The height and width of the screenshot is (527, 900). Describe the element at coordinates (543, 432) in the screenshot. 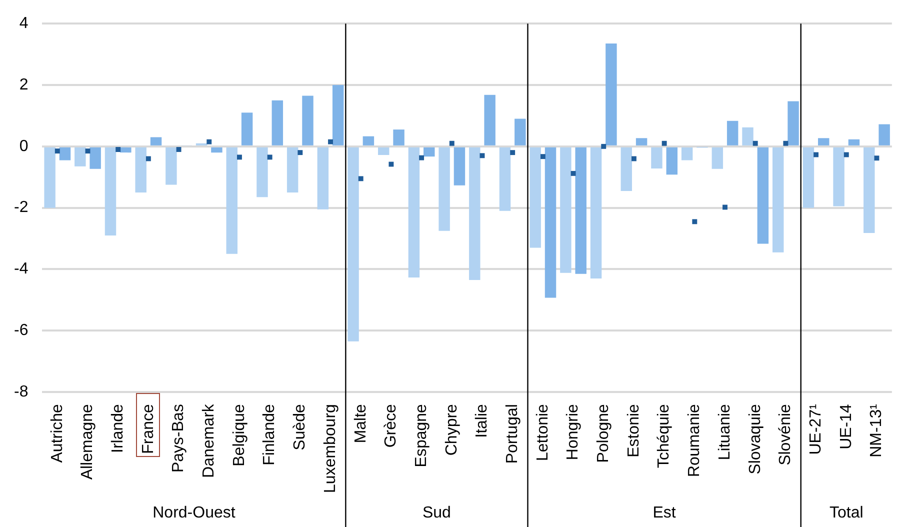

I see `x-tick-label: Lettonie` at that location.